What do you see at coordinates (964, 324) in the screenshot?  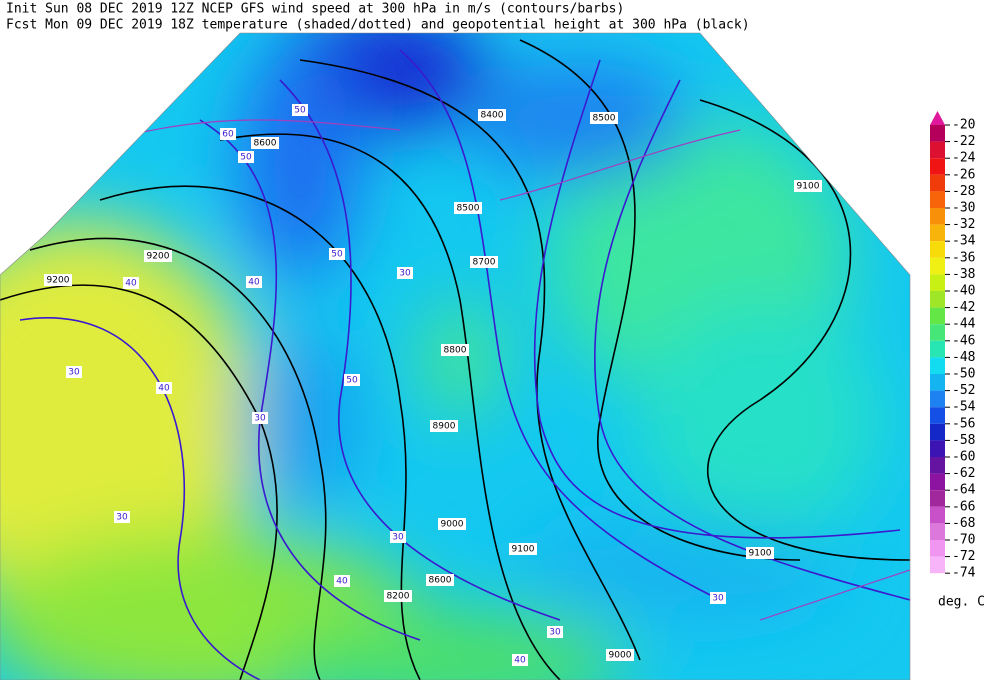 I see `colorbar-label: -44` at bounding box center [964, 324].